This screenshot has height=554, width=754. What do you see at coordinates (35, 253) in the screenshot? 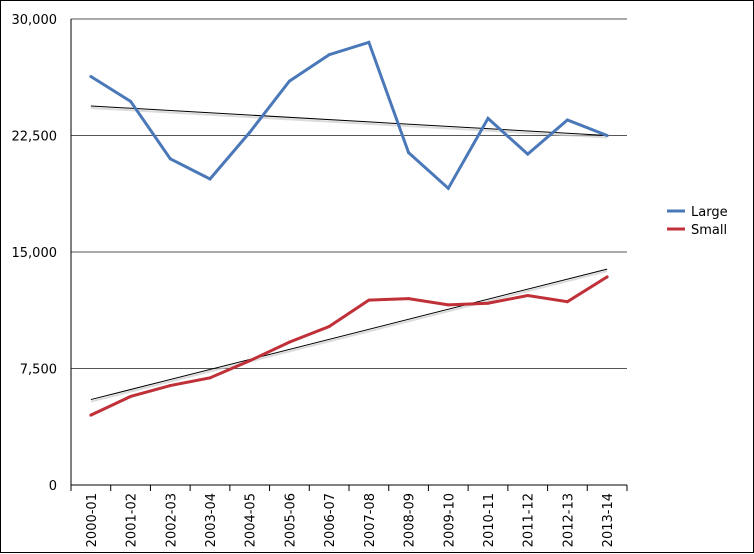
I see `y-tick-label: 15,000` at bounding box center [35, 253].